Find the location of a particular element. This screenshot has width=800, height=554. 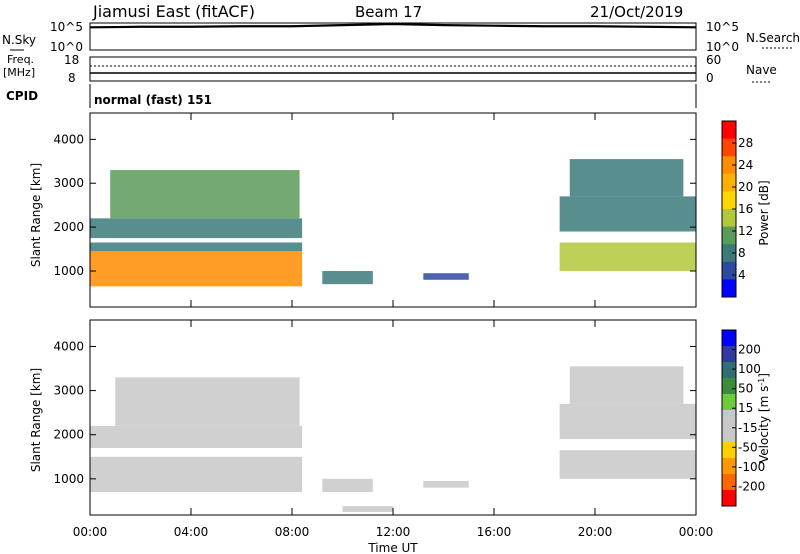

freq-panel-frame is located at coordinates (393, 69).